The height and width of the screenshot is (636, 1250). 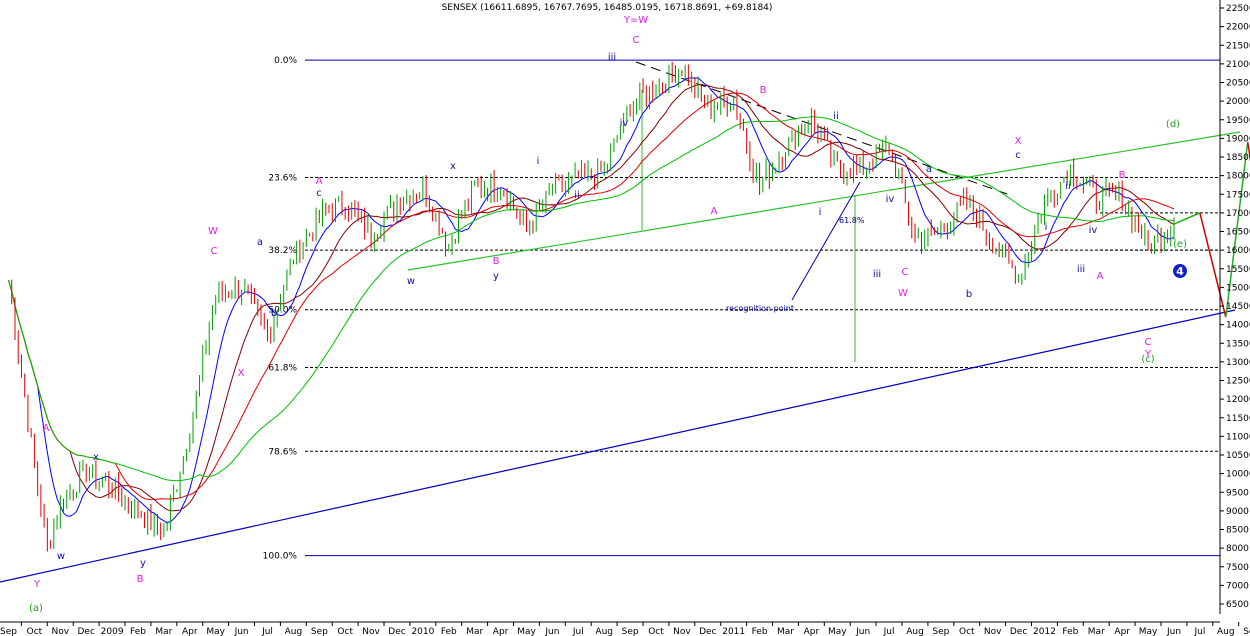 I want to click on wave-label: a, so click(x=260, y=242).